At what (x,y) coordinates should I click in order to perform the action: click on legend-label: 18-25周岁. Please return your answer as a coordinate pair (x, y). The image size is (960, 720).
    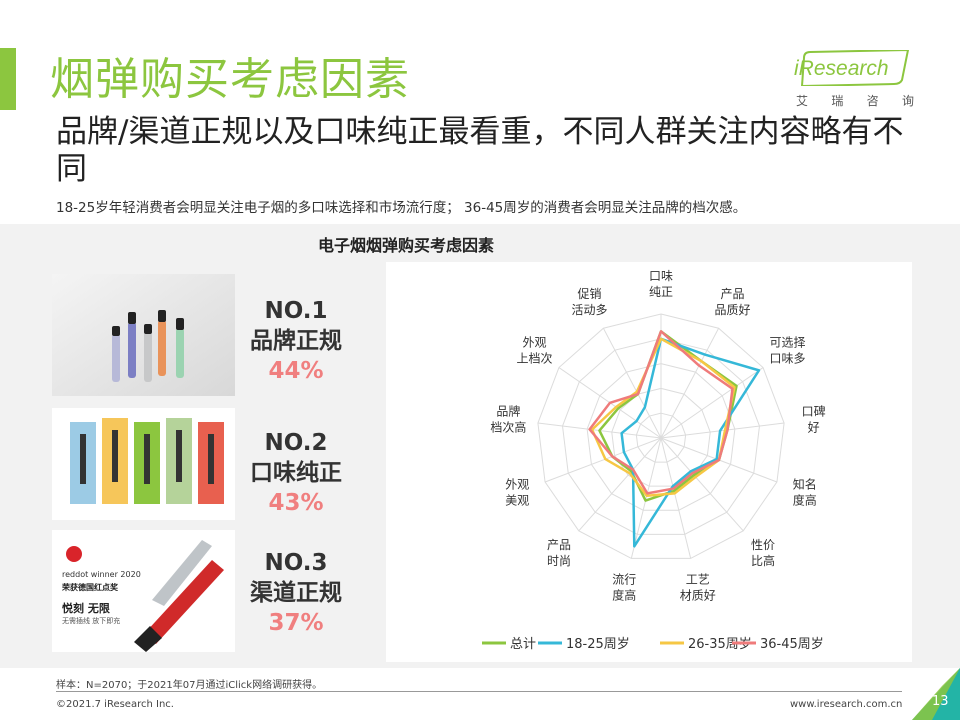
    Looking at the image, I should click on (598, 644).